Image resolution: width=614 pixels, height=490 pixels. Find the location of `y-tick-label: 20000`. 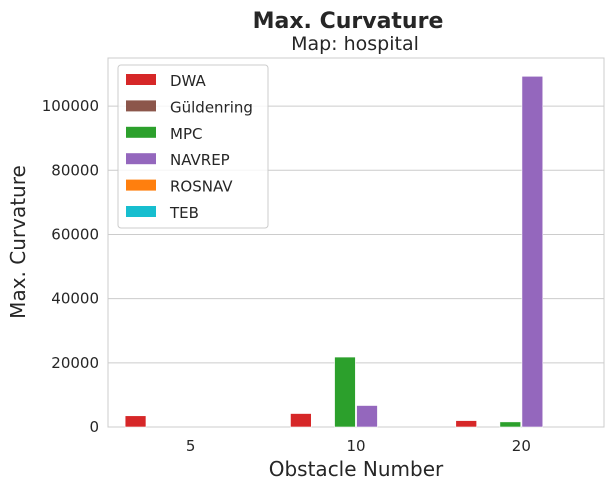

y-tick-label: 20000 is located at coordinates (75, 363).